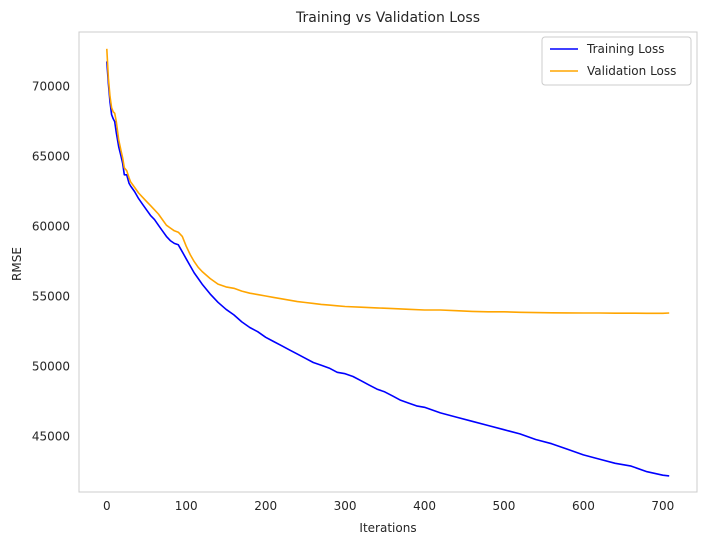 The height and width of the screenshot is (545, 707). Describe the element at coordinates (625, 49) in the screenshot. I see `legend-entry-0: Training Loss` at that location.